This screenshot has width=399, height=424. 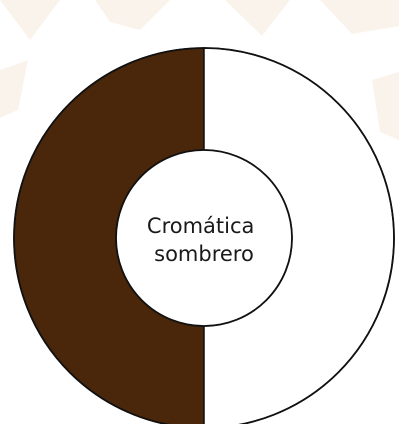 I want to click on center-label-line-2: sombrero, so click(x=204, y=254).